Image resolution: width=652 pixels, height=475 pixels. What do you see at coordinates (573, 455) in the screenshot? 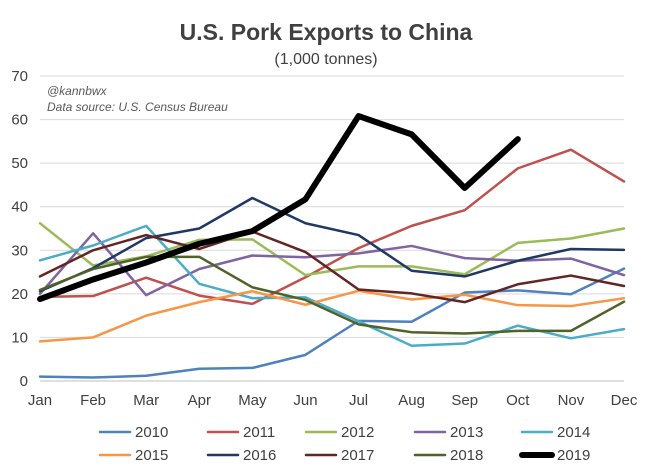
I see `legend-label-2019: 2019` at bounding box center [573, 455].